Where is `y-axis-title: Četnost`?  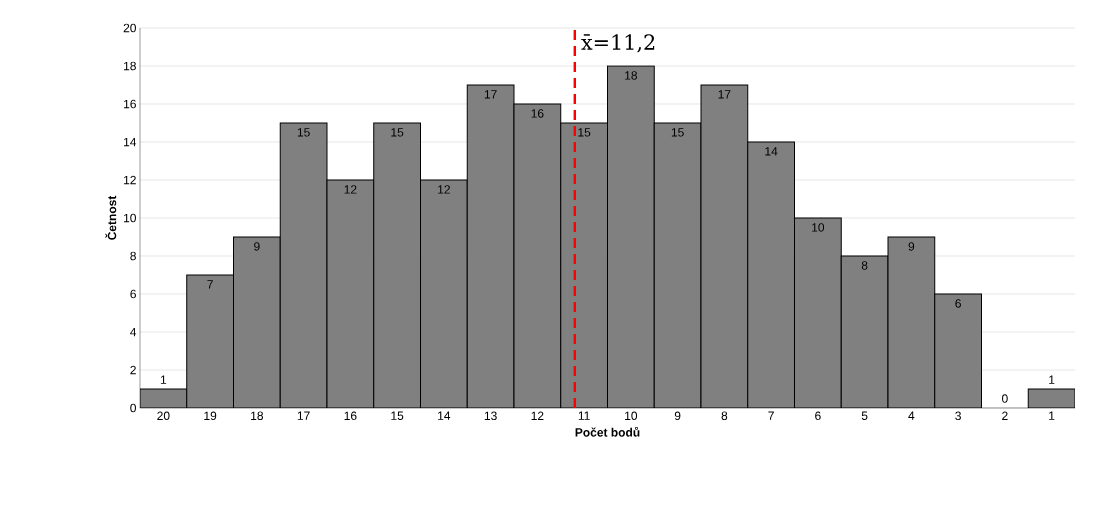
y-axis-title: Četnost is located at coordinates (111, 217).